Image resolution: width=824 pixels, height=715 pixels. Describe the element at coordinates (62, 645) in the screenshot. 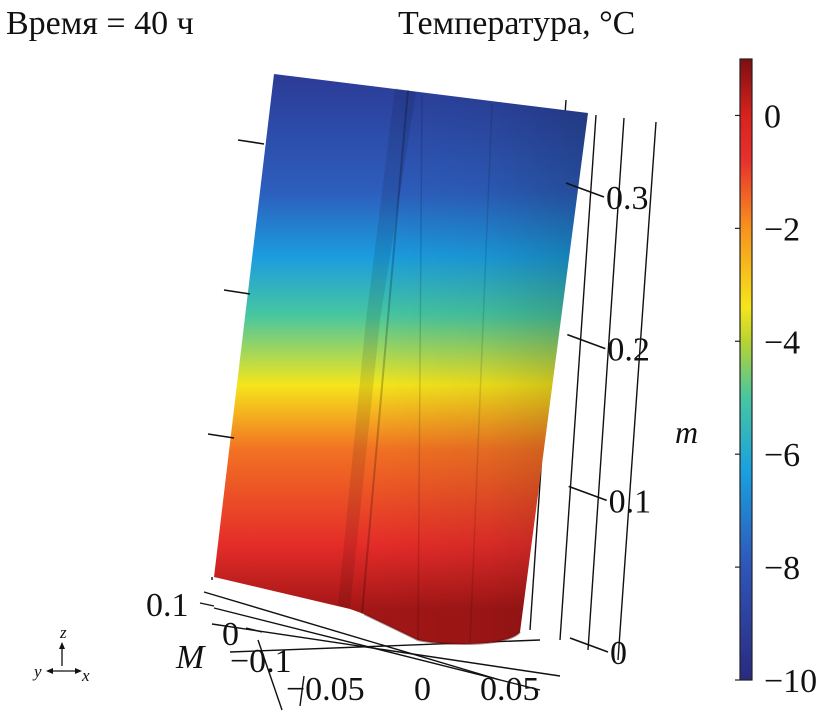

I see `triad-z-arrowhead` at that location.